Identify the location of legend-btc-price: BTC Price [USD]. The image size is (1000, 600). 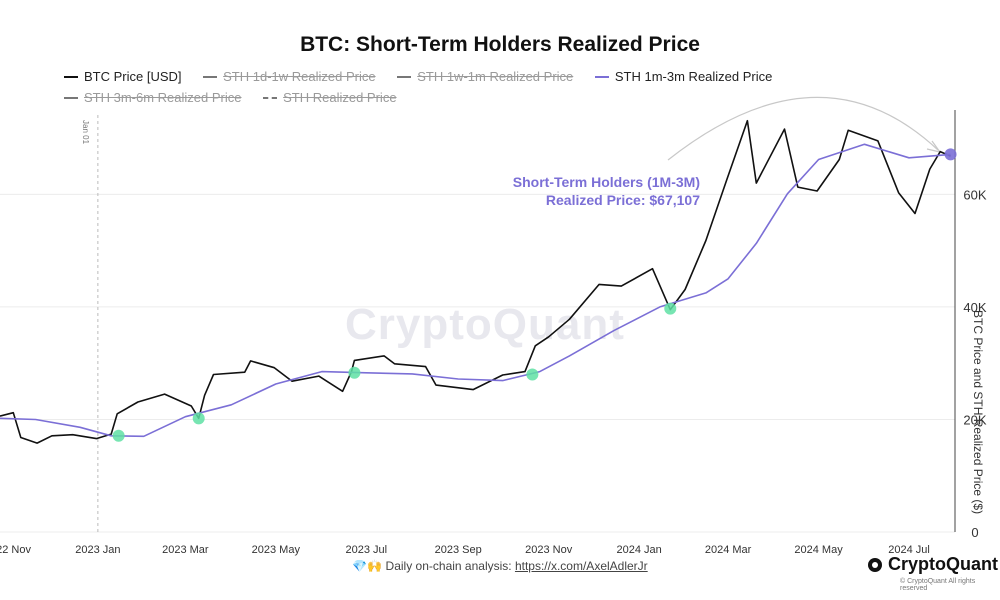
(123, 77).